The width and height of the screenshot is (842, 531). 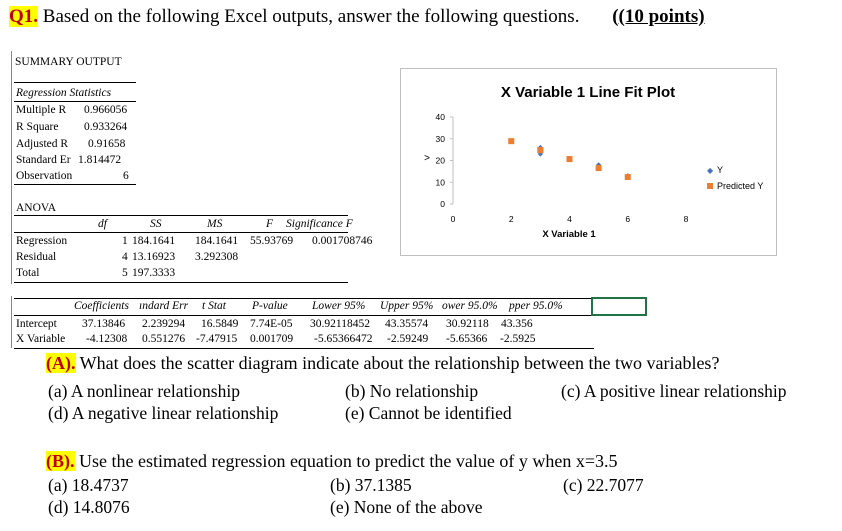 I want to click on option-a-b: (b) No relationship, so click(x=412, y=391).